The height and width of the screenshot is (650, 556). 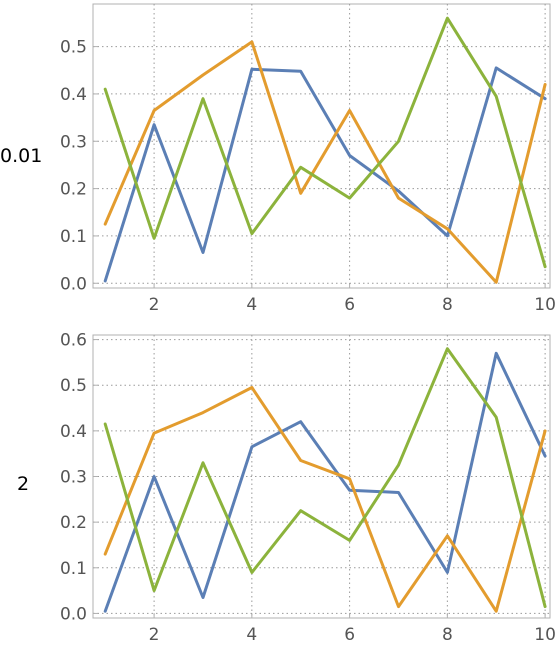 What do you see at coordinates (154, 305) in the screenshot?
I see `x-tick-label-0-0: 2` at bounding box center [154, 305].